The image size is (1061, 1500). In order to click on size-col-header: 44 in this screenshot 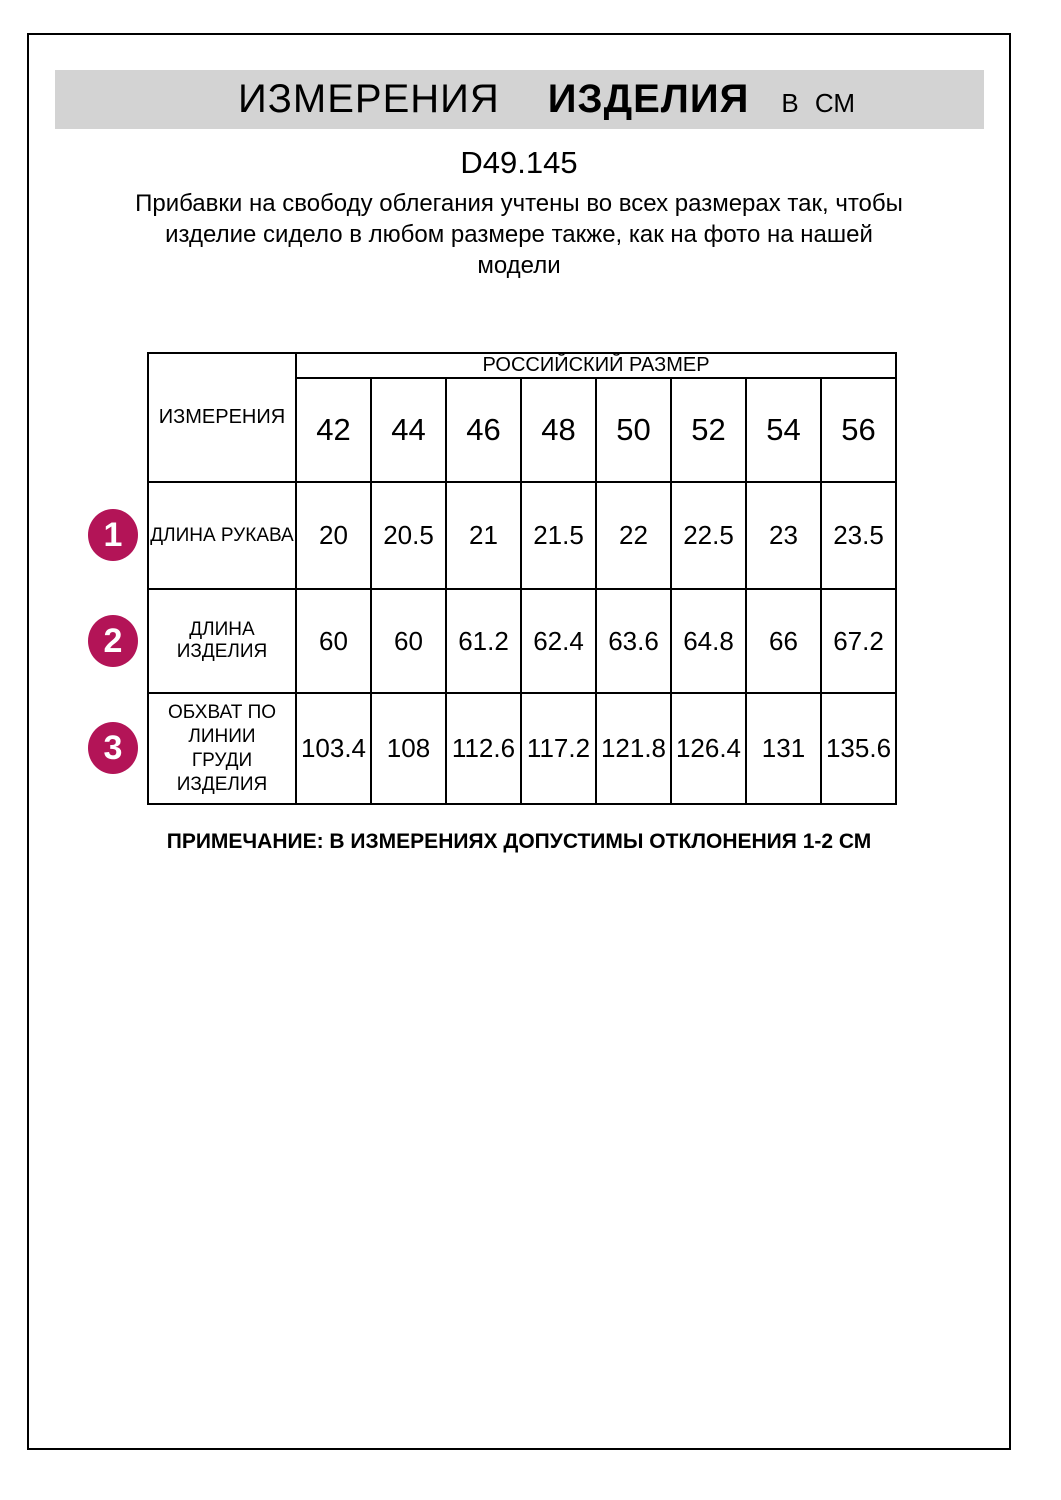, I will do `click(408, 430)`.